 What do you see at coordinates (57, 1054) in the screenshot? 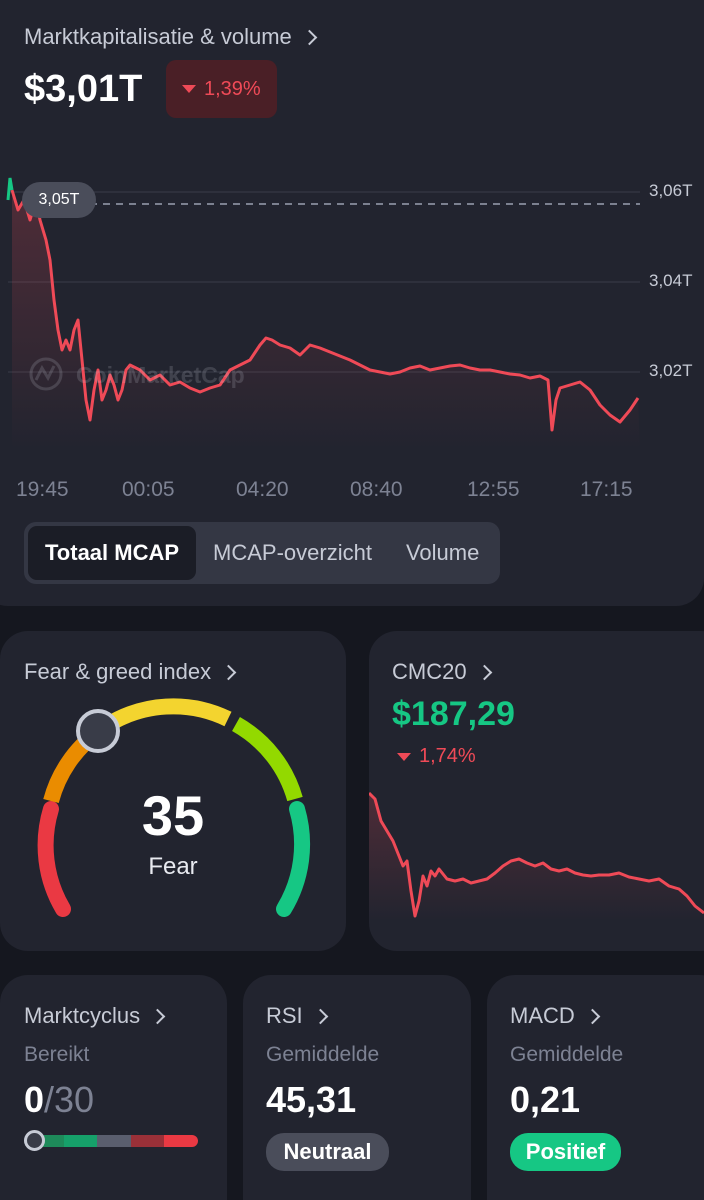
I see `market-cycle-sub-label: Bereikt` at bounding box center [57, 1054].